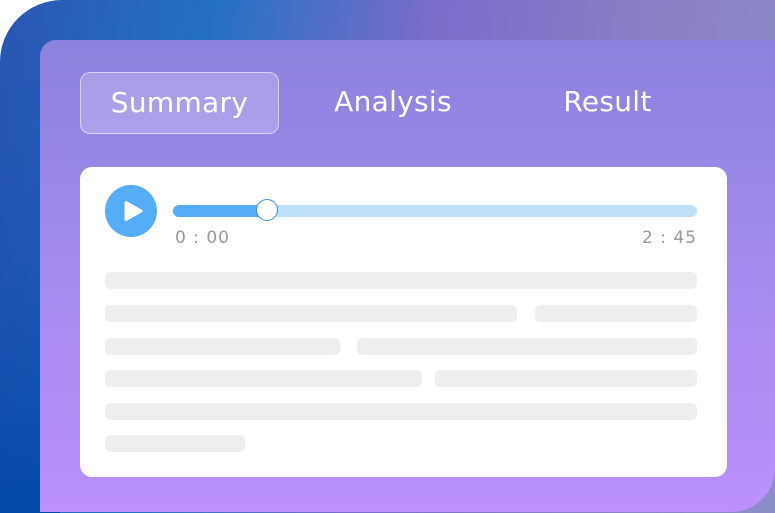 The height and width of the screenshot is (513, 775). What do you see at coordinates (393, 101) in the screenshot?
I see `tab-analysis: Analysis` at bounding box center [393, 101].